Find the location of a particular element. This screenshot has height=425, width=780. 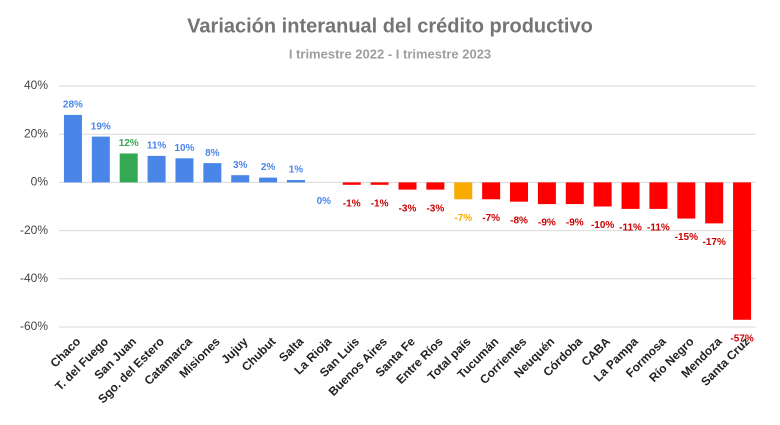

chart-subtitle: I trimestre 2022 - I trimestre 2023 is located at coordinates (390, 53).